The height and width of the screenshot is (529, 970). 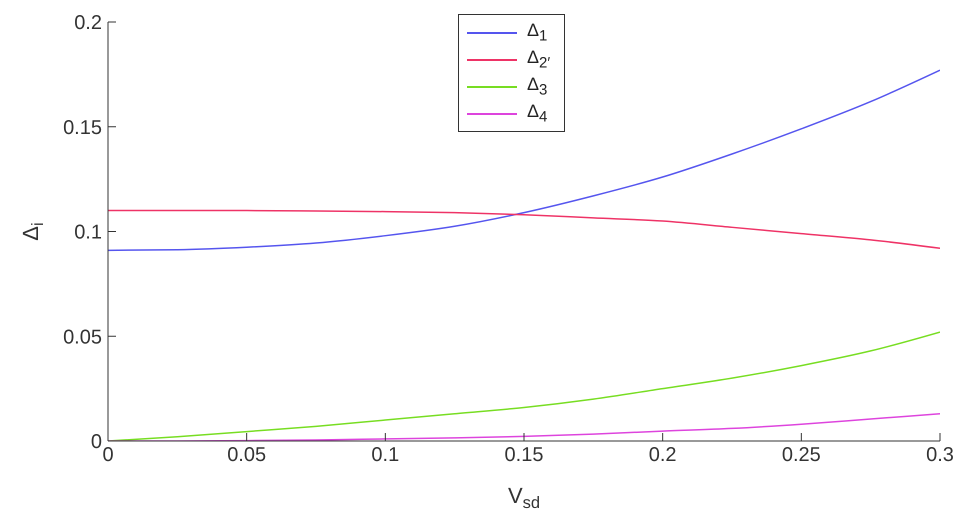 I want to click on x-tick-label: 0.3, so click(x=940, y=455).